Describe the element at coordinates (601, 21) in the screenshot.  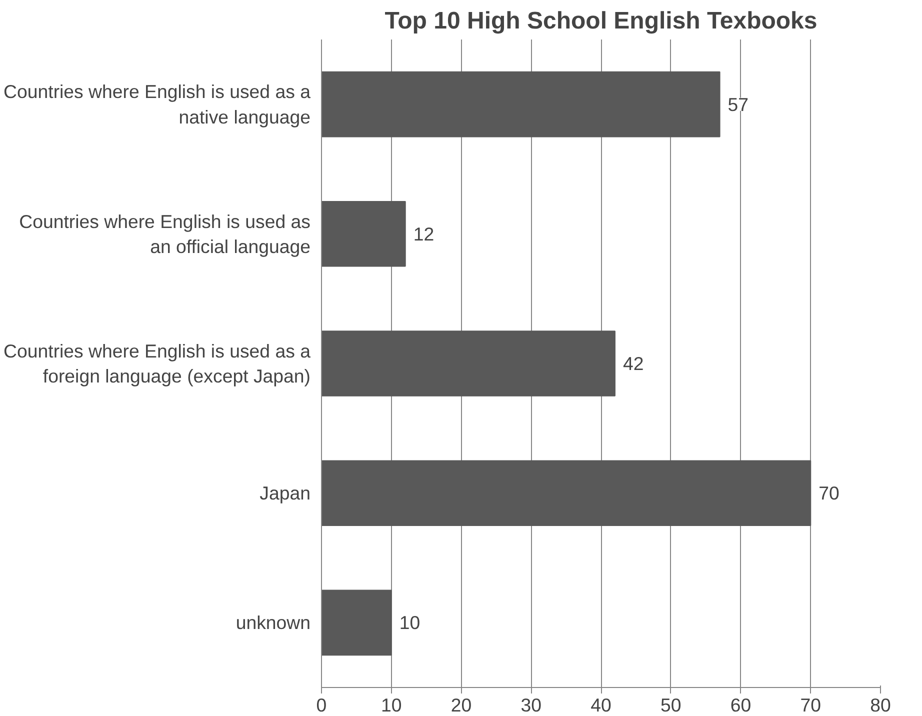
I see `chart-title: Top 10 High School English Texbooks` at that location.